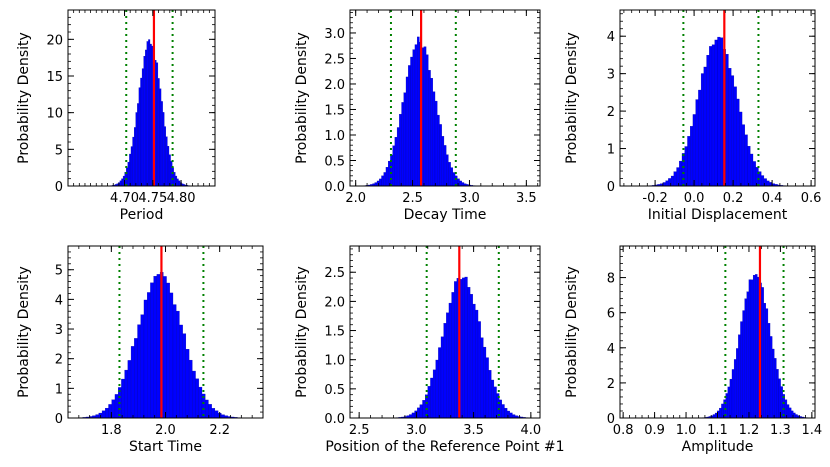 The width and height of the screenshot is (830, 467). What do you see at coordinates (445, 215) in the screenshot?
I see `x-axis-label: Decay Time` at bounding box center [445, 215].